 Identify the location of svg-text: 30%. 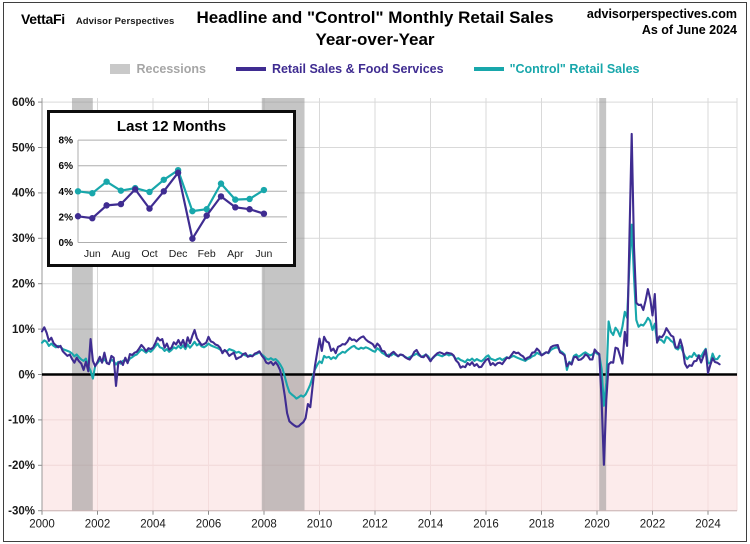
(23, 239).